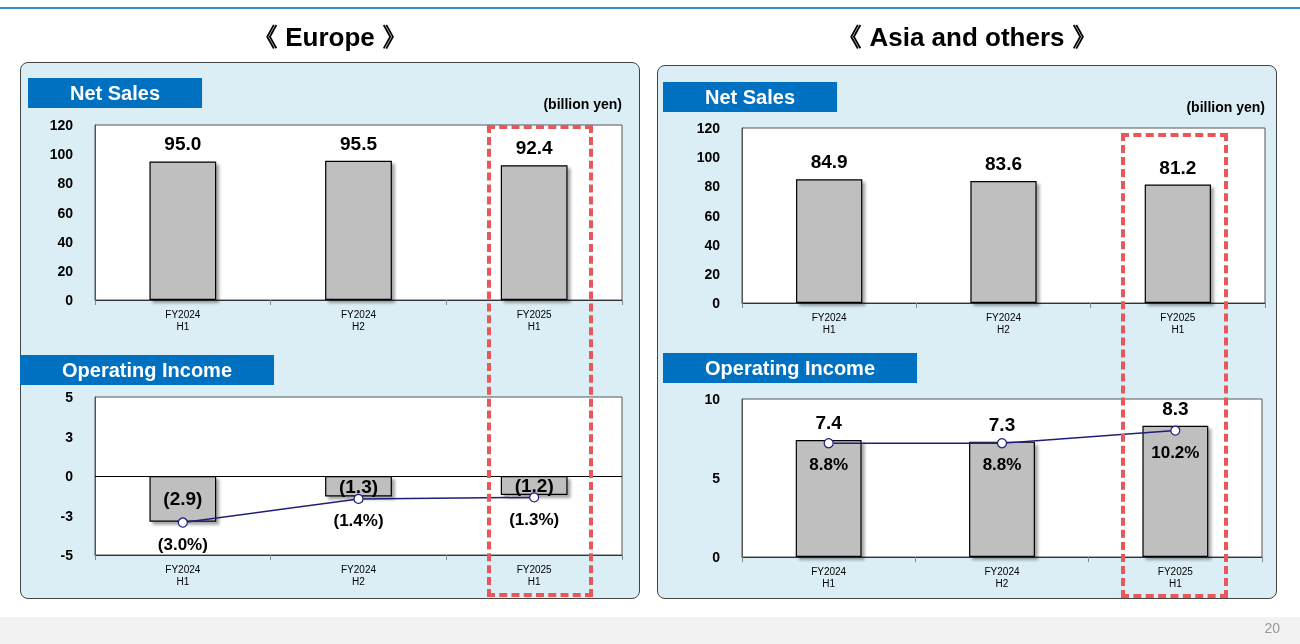 The width and height of the screenshot is (1300, 644). Describe the element at coordinates (183, 144) in the screenshot. I see `data-label: 95.0` at that location.